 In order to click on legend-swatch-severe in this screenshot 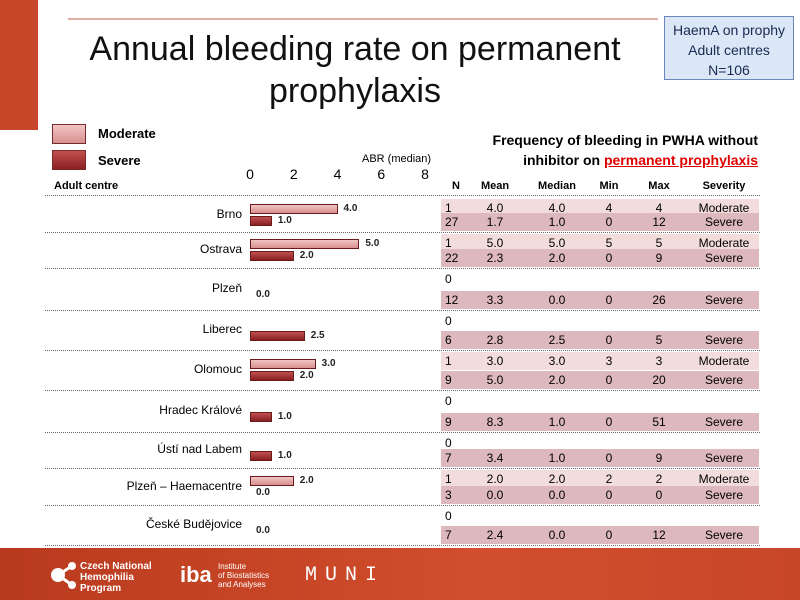, I will do `click(69, 160)`.